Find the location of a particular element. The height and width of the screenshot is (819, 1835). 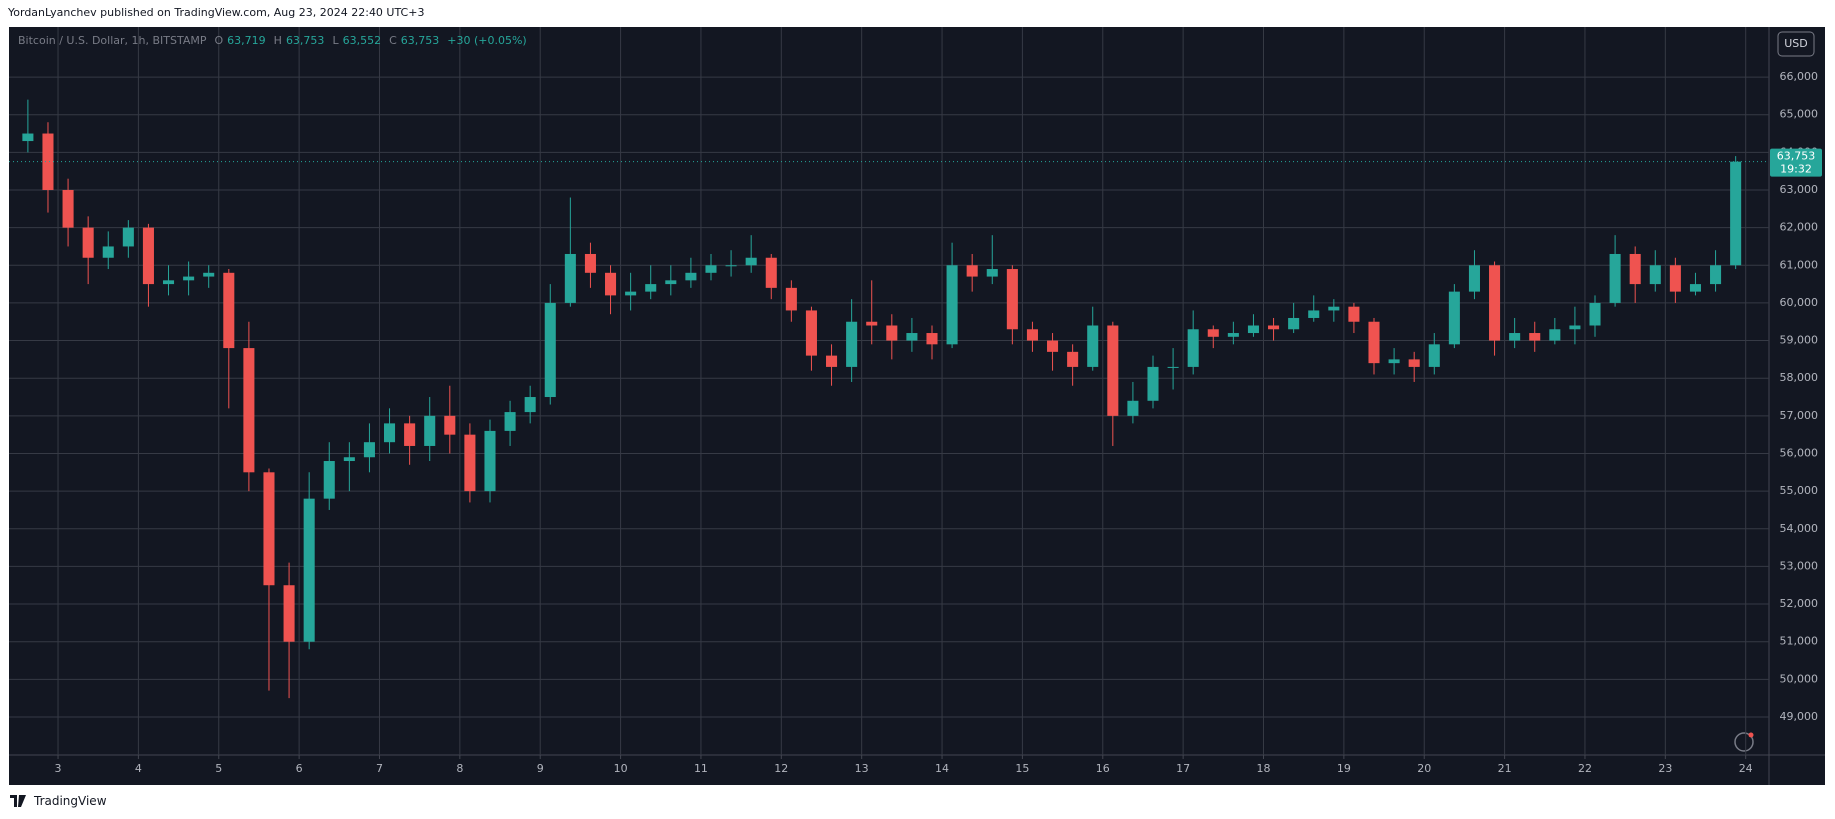

currency-label: USD is located at coordinates (1796, 43).